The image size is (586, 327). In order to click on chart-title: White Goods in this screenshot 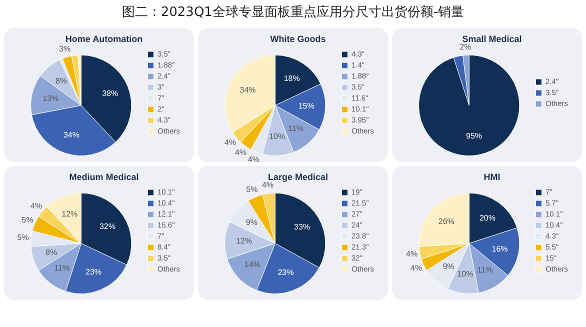, I will do `click(298, 39)`.